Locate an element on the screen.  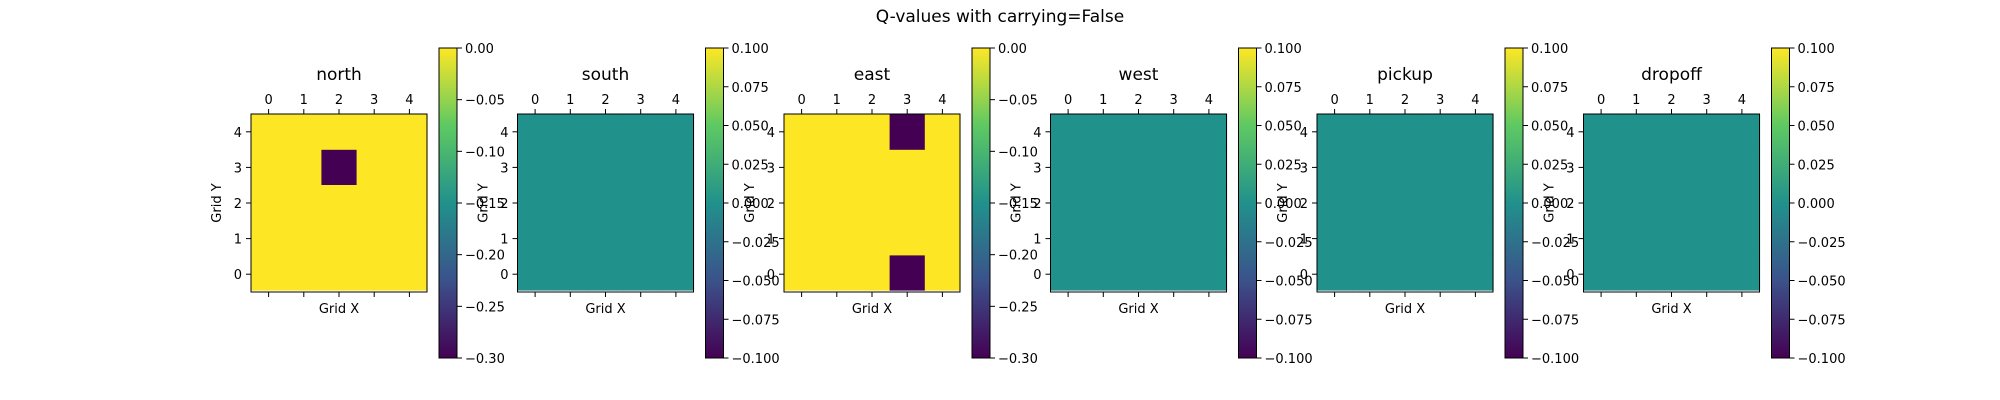
y-tick-label: 0 is located at coordinates (504, 275).